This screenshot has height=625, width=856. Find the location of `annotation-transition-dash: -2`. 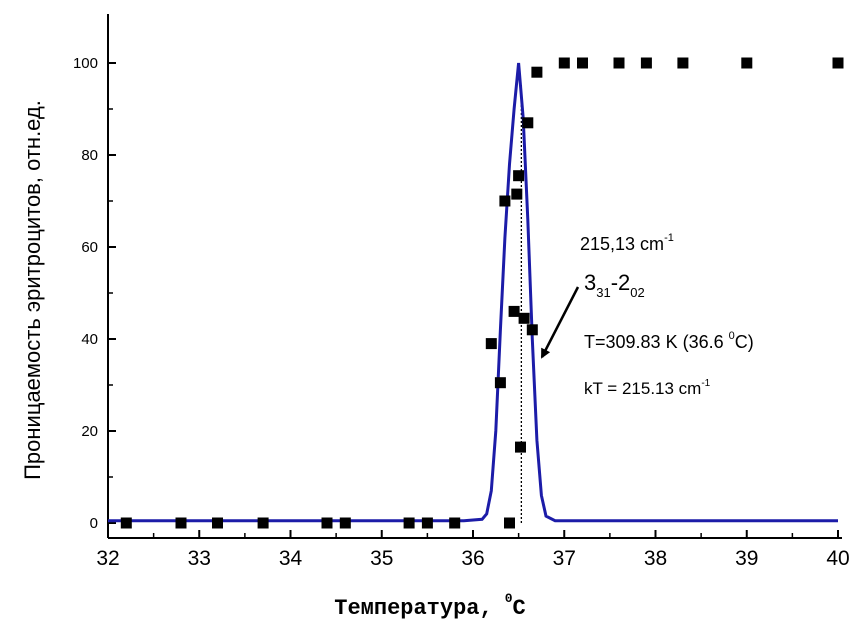

annotation-transition-dash: -2 is located at coordinates (621, 282).